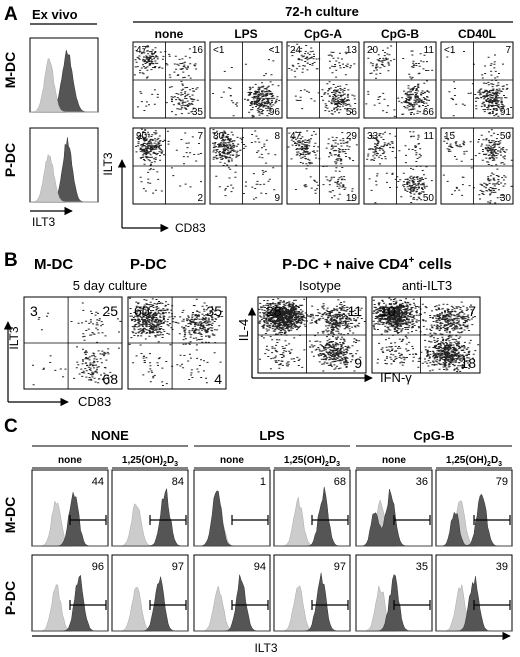 Image resolution: width=520 pixels, height=657 pixels. I want to click on c-hist-pdc-1: 97, so click(150, 593).